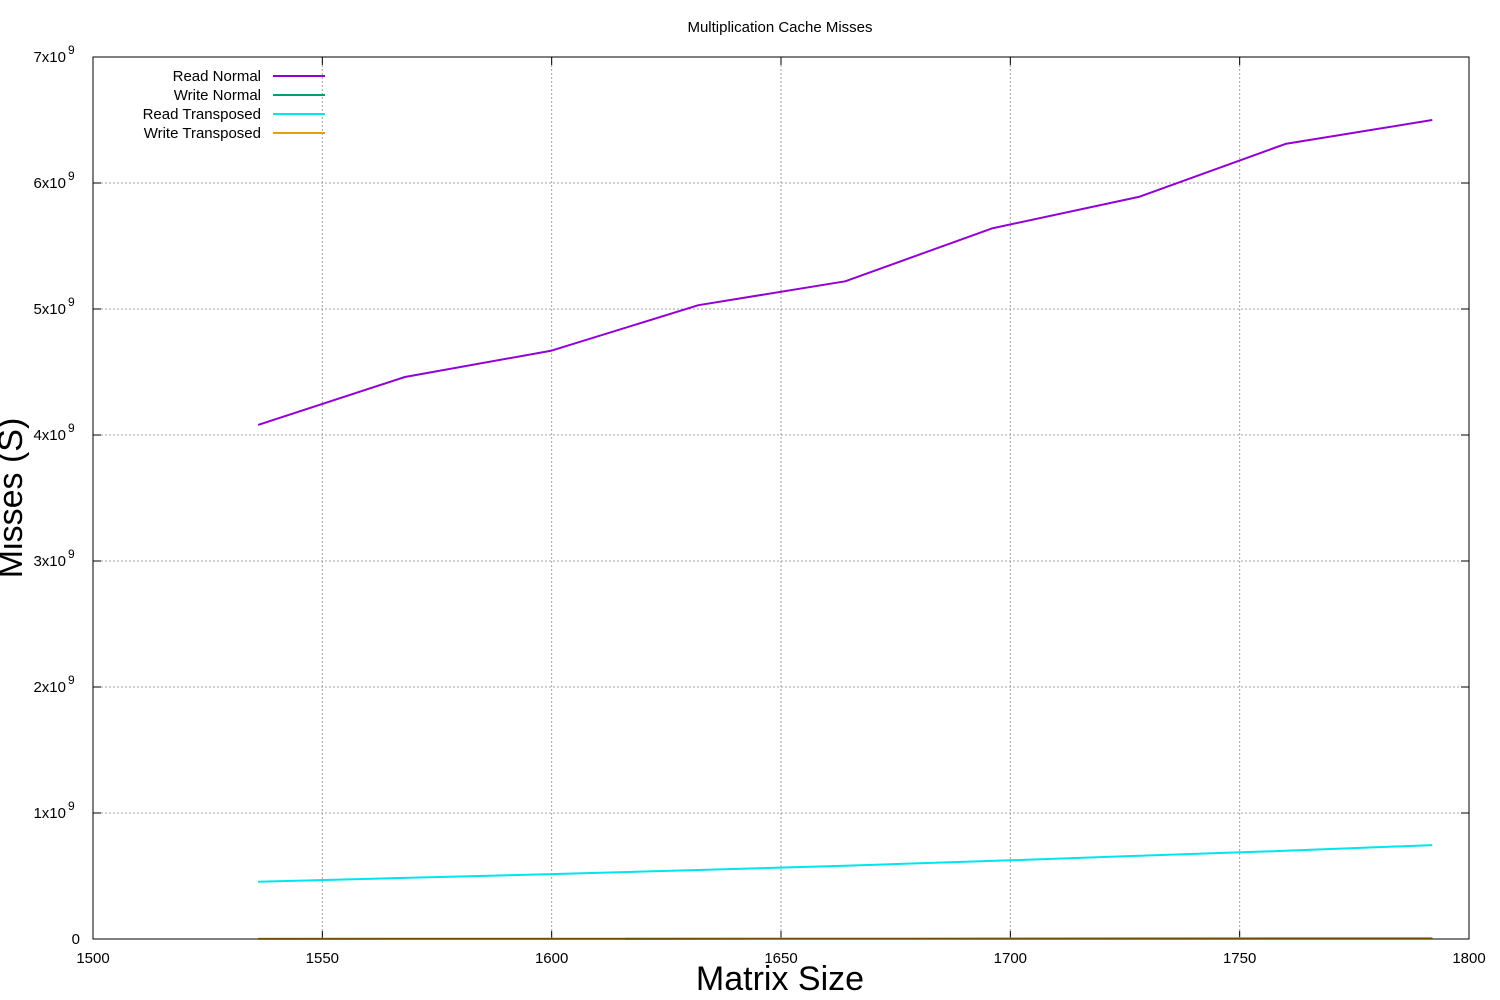  What do you see at coordinates (779, 27) in the screenshot?
I see `chart-title: Multiplication Cache Misses` at bounding box center [779, 27].